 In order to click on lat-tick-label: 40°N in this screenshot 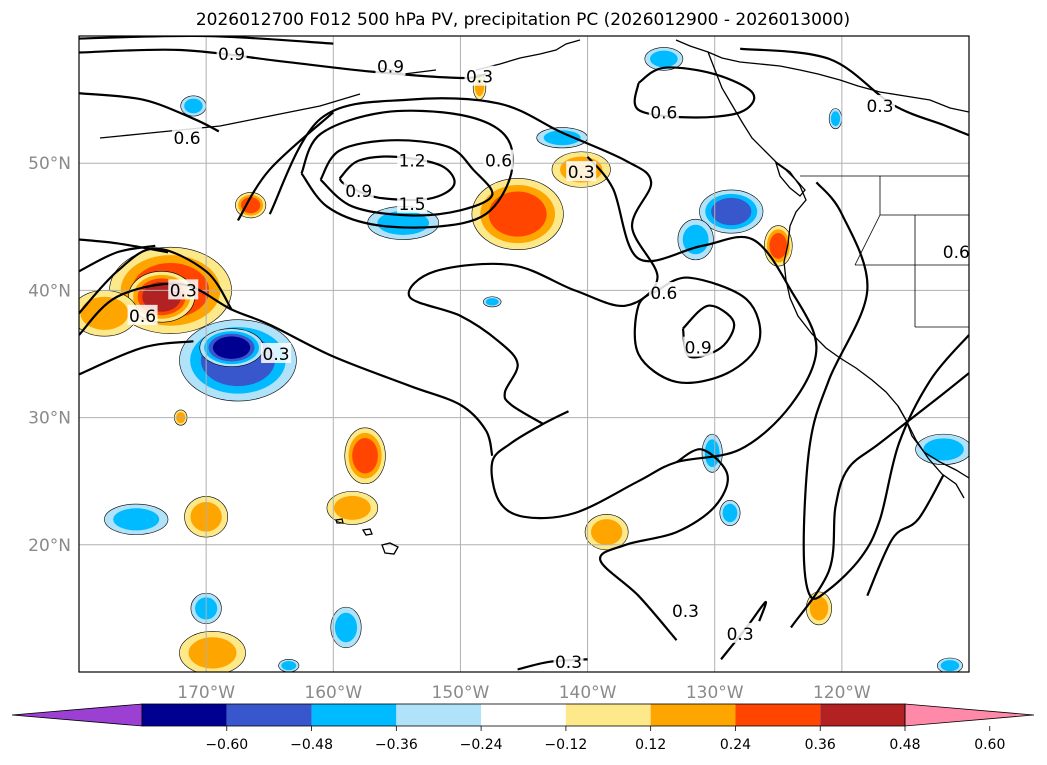, I will do `click(49, 291)`.